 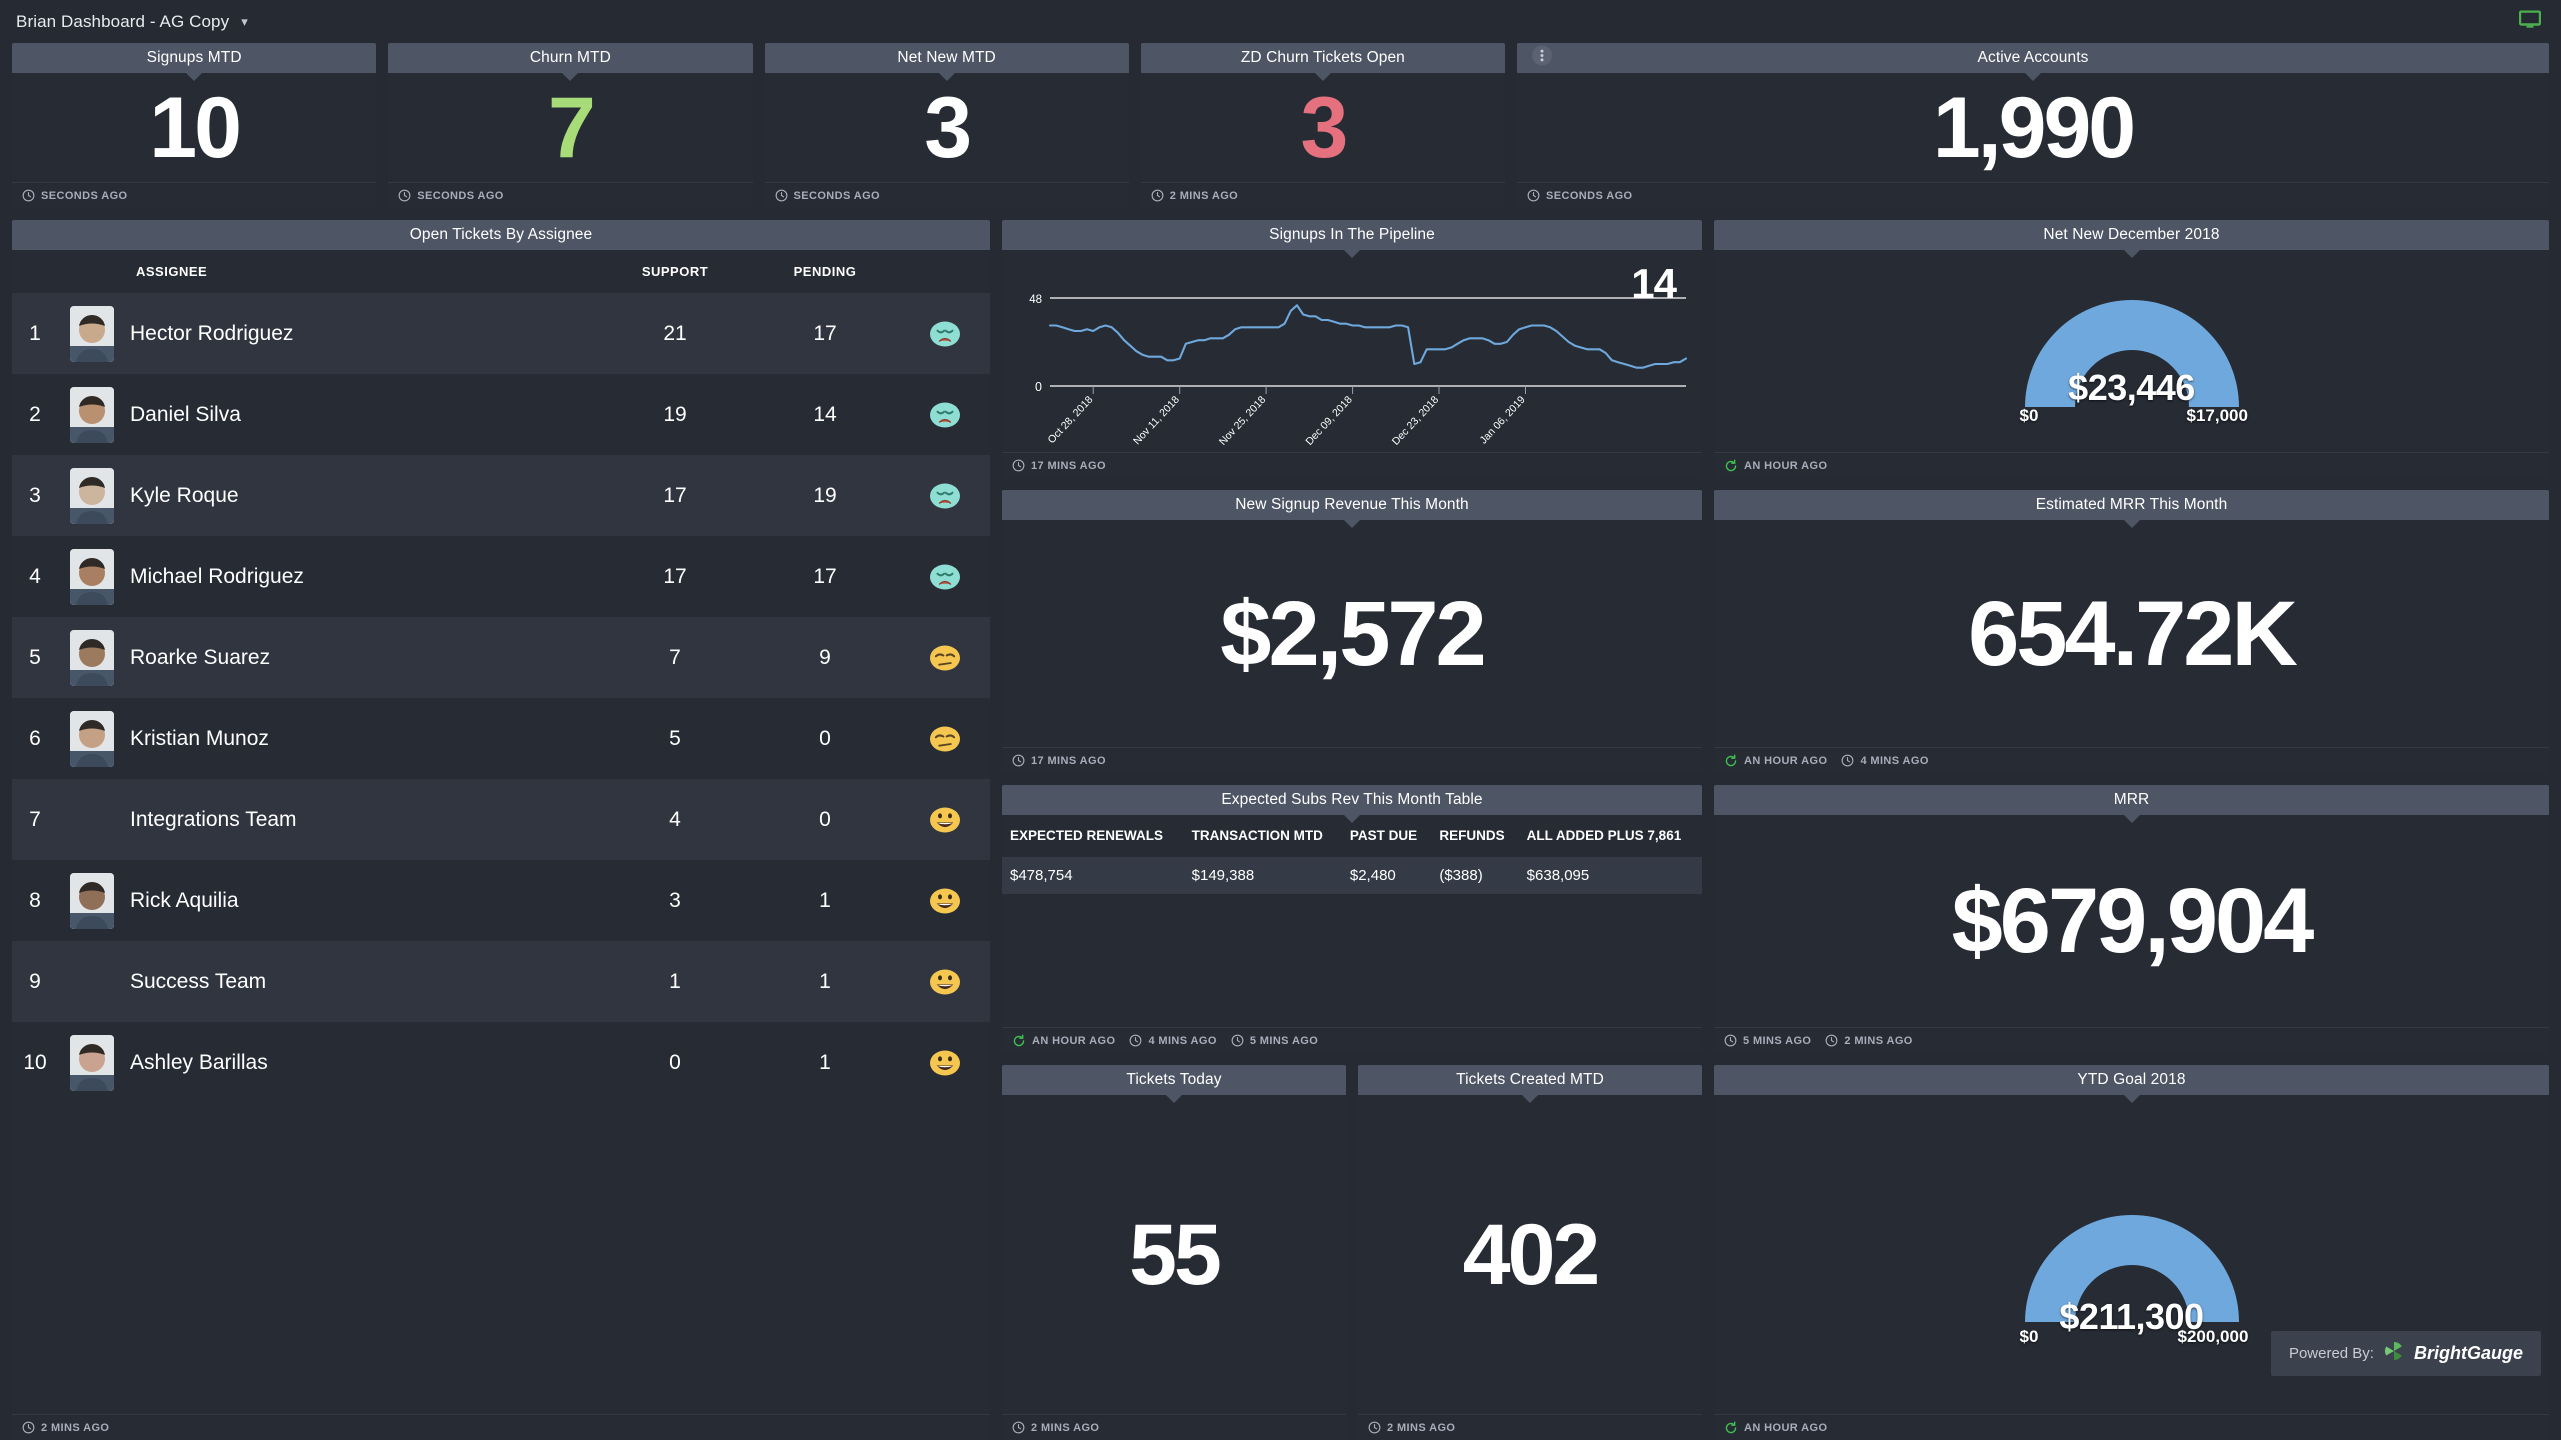 What do you see at coordinates (501, 900) in the screenshot?
I see `table-row: 8 Rick Aquilia 3 1` at bounding box center [501, 900].